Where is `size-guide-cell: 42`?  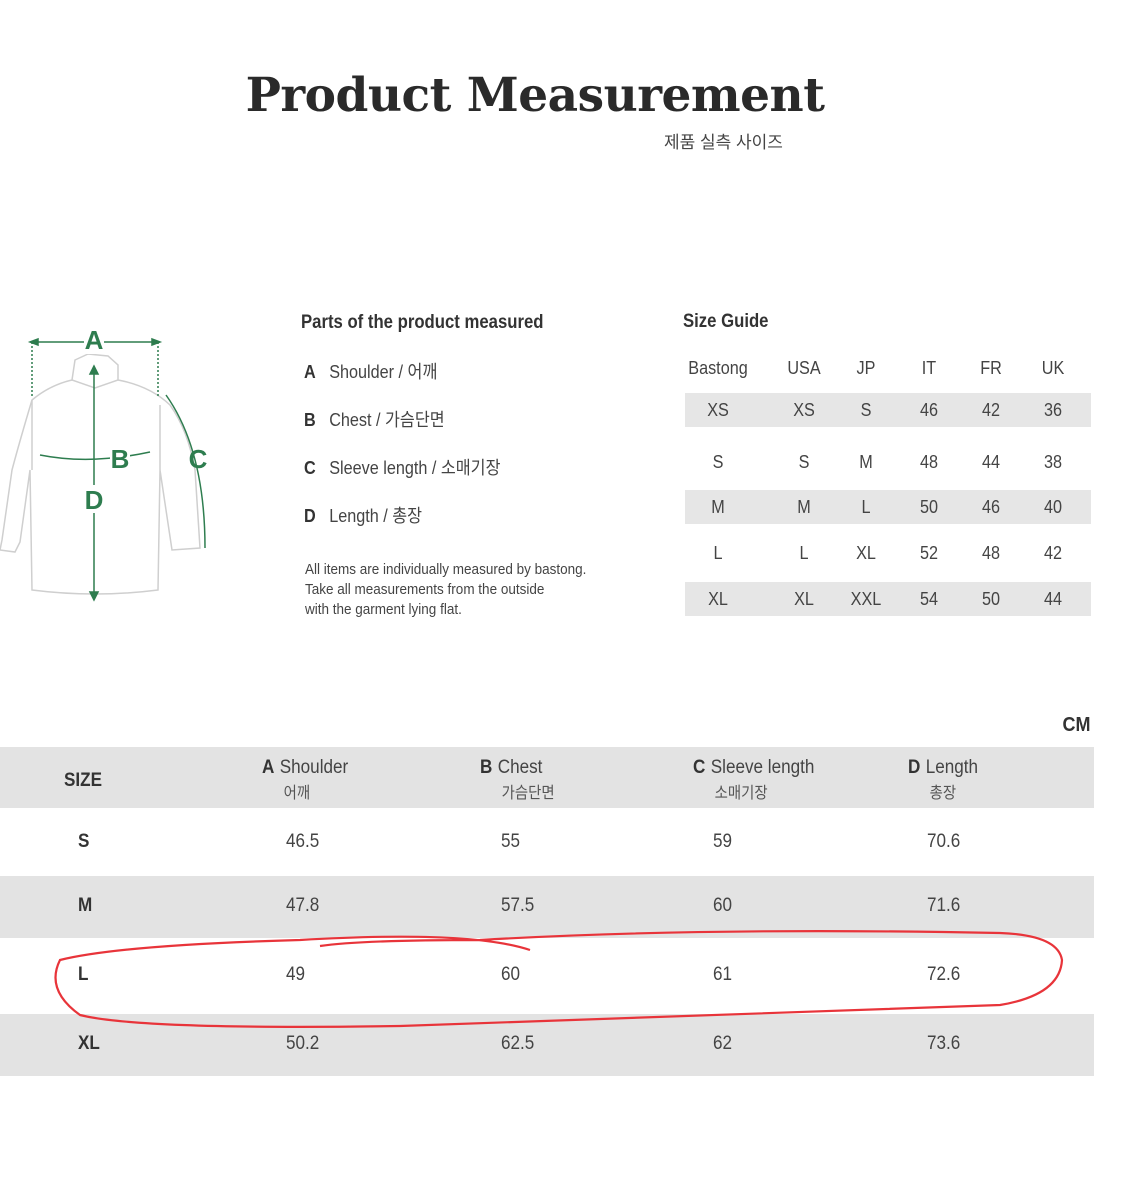 size-guide-cell: 42 is located at coordinates (1053, 553).